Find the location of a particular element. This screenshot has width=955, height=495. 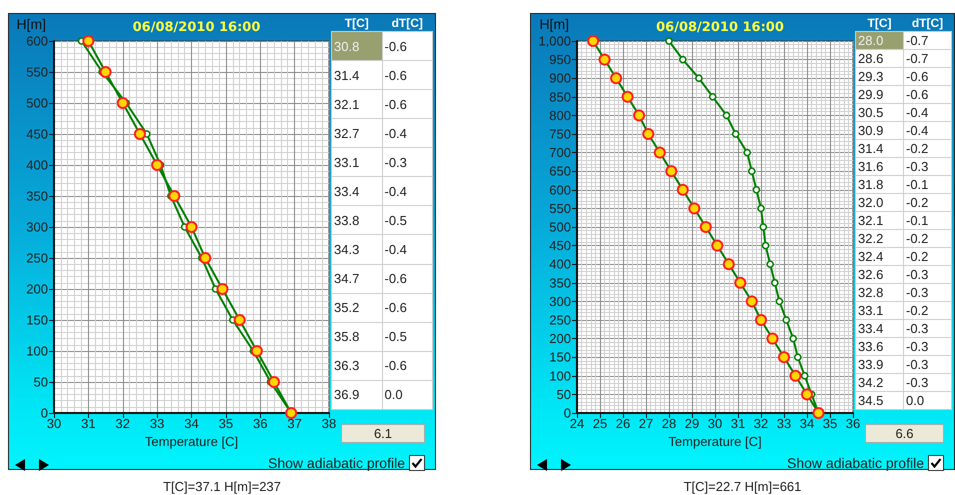

text: 6.6 is located at coordinates (904, 433).